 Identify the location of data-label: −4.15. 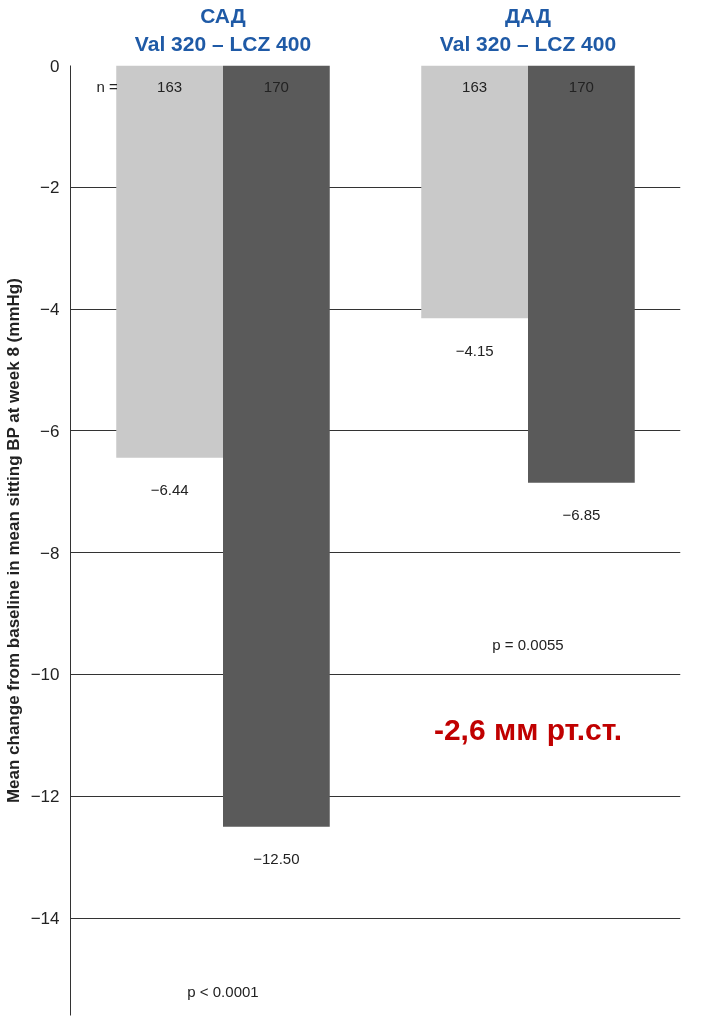
(474, 350).